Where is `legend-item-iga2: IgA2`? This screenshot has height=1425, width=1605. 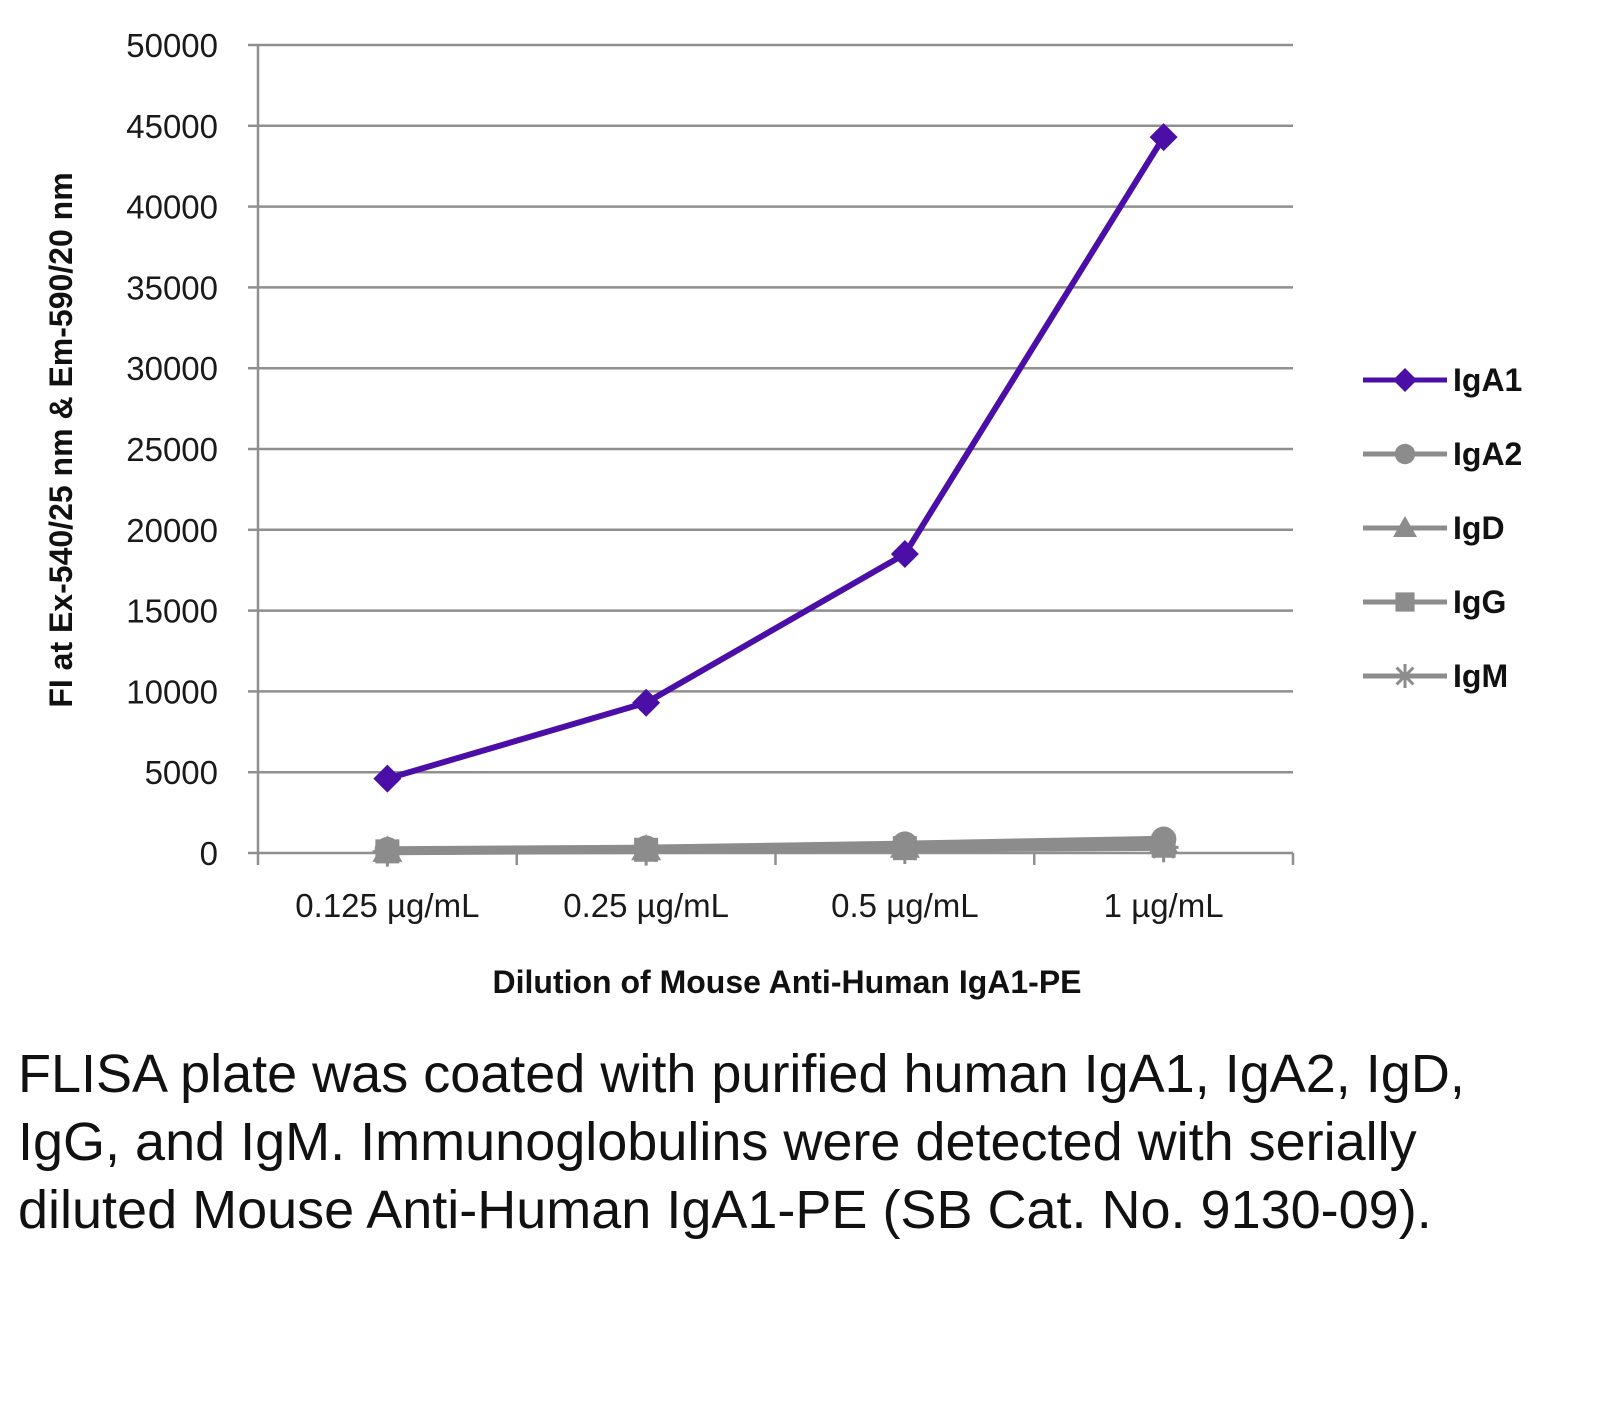
legend-item-iga2: IgA2 is located at coordinates (1442, 454).